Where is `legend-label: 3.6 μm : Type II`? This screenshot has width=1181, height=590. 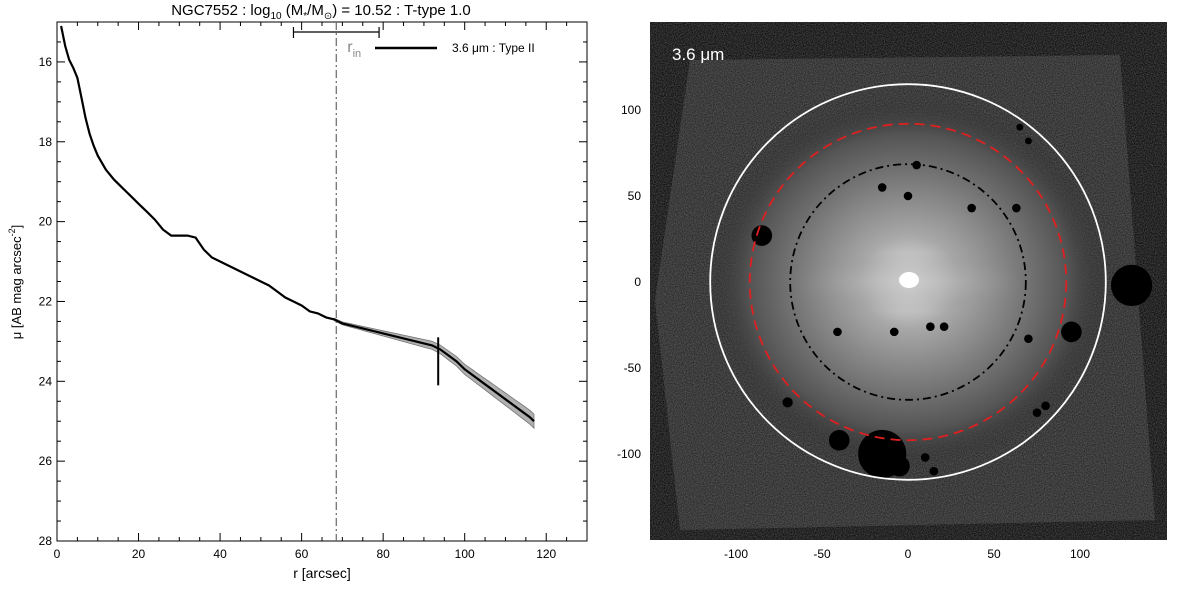
legend-label: 3.6 μm : Type II is located at coordinates (493, 48).